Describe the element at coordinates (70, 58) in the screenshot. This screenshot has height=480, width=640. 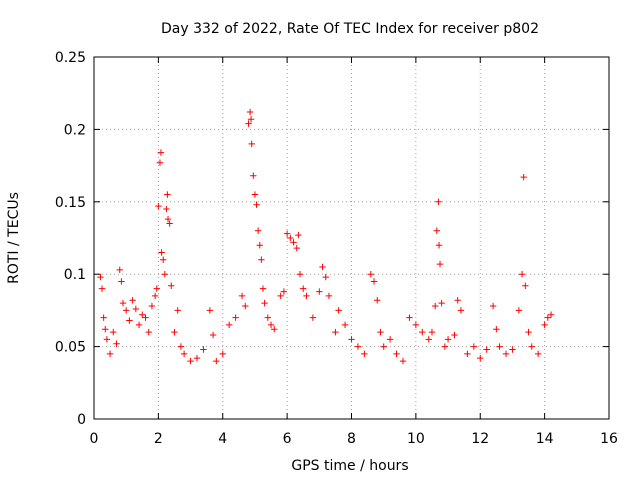
I see `y-tick-label: 0.25` at that location.